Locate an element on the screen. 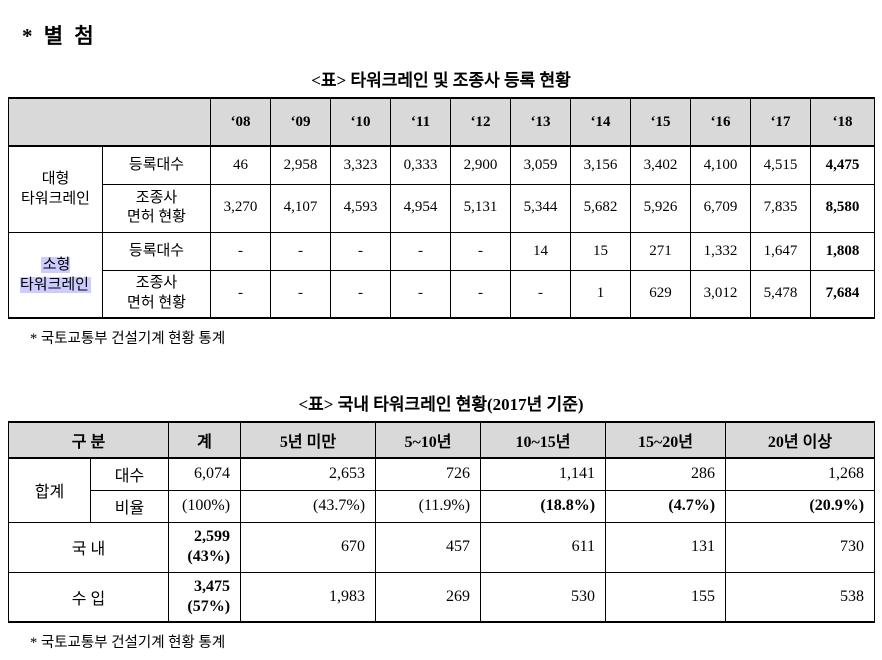 The image size is (882, 660). category-header: 구 분 is located at coordinates (88, 440).